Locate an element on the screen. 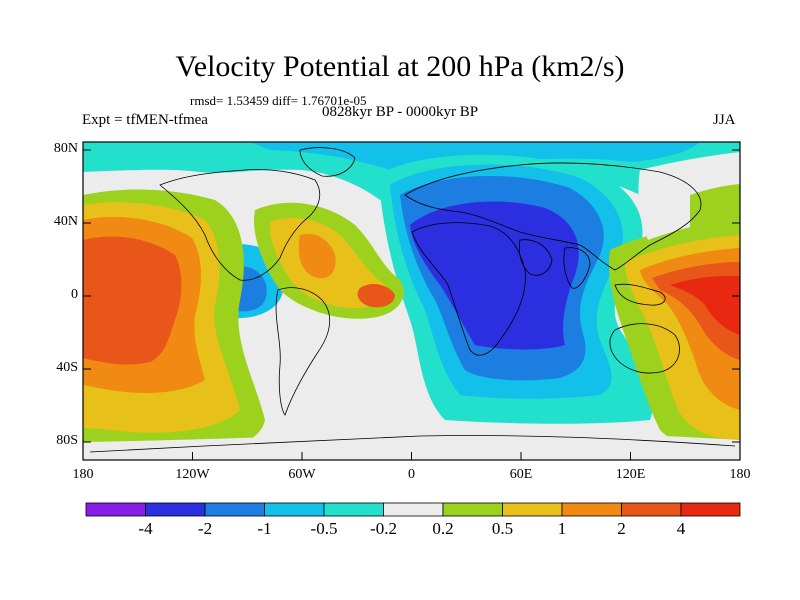 The width and height of the screenshot is (800, 600). colorbar-label-2: -2 is located at coordinates (205, 528).